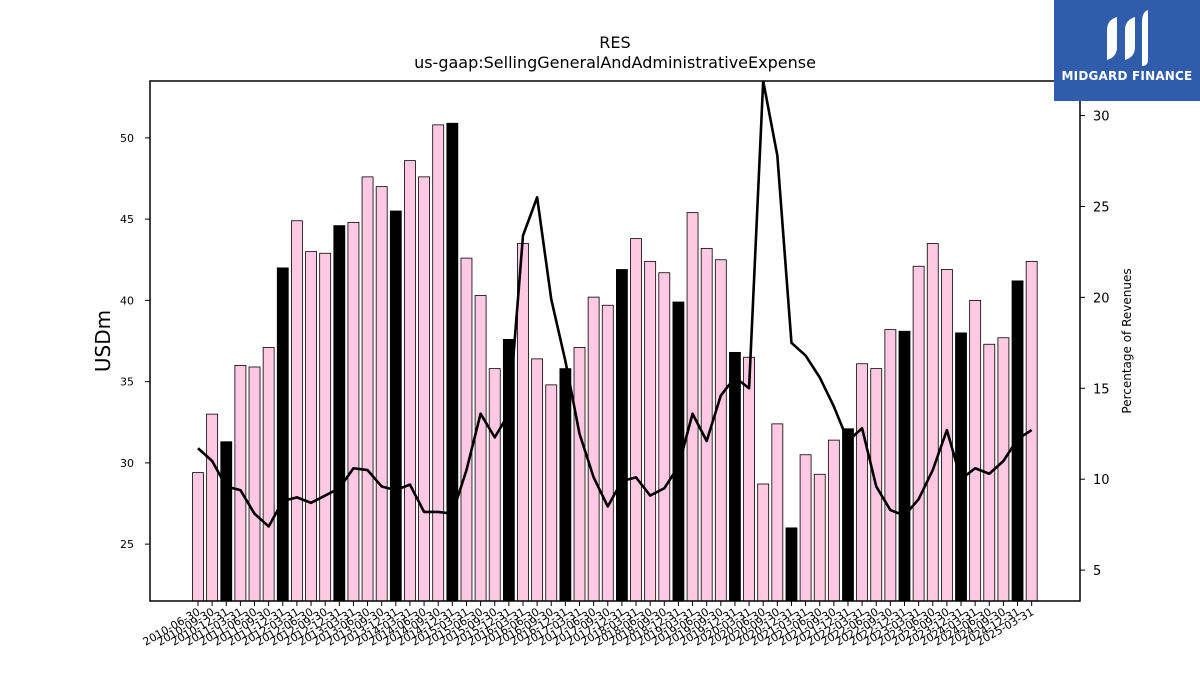 Image resolution: width=1200 pixels, height=675 pixels. What do you see at coordinates (127, 138) in the screenshot?
I see `y-tick-label: 50` at bounding box center [127, 138].